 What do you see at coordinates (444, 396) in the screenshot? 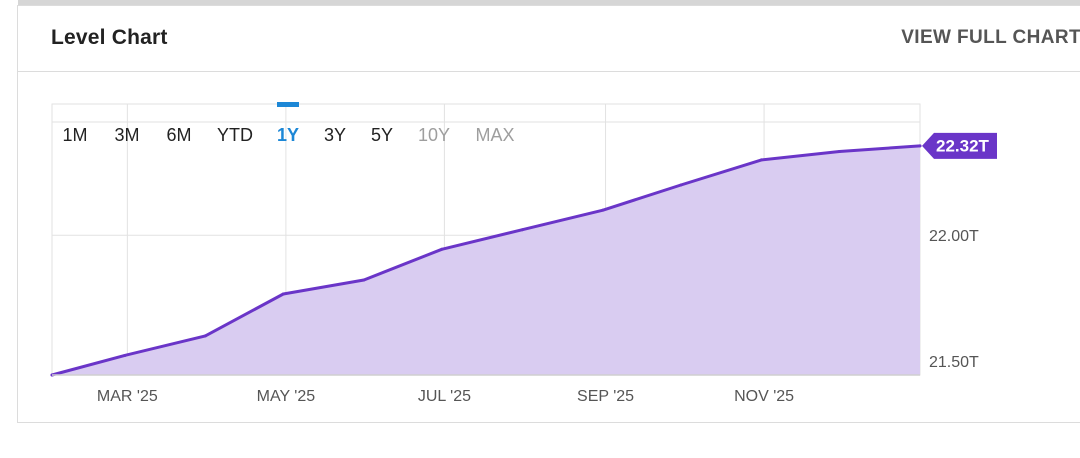
I see `x-tick-label: JUL '25` at bounding box center [444, 396].